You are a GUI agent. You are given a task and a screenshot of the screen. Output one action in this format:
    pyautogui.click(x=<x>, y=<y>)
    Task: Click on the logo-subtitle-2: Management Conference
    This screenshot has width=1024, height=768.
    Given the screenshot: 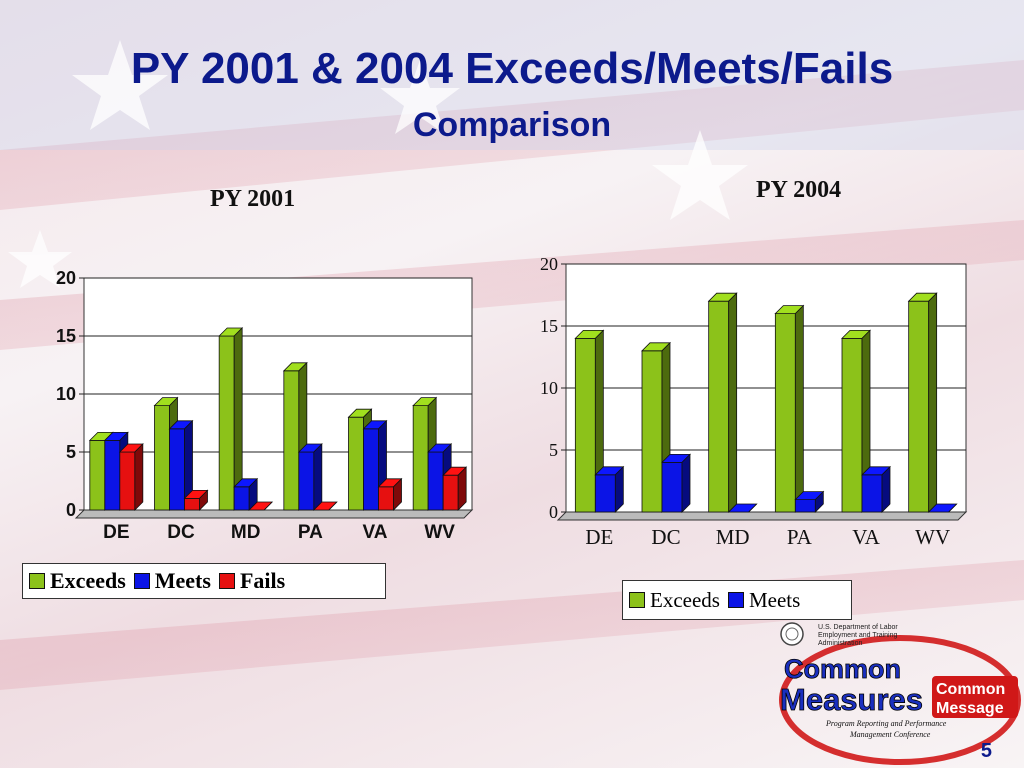 What is the action you would take?
    pyautogui.click(x=890, y=734)
    